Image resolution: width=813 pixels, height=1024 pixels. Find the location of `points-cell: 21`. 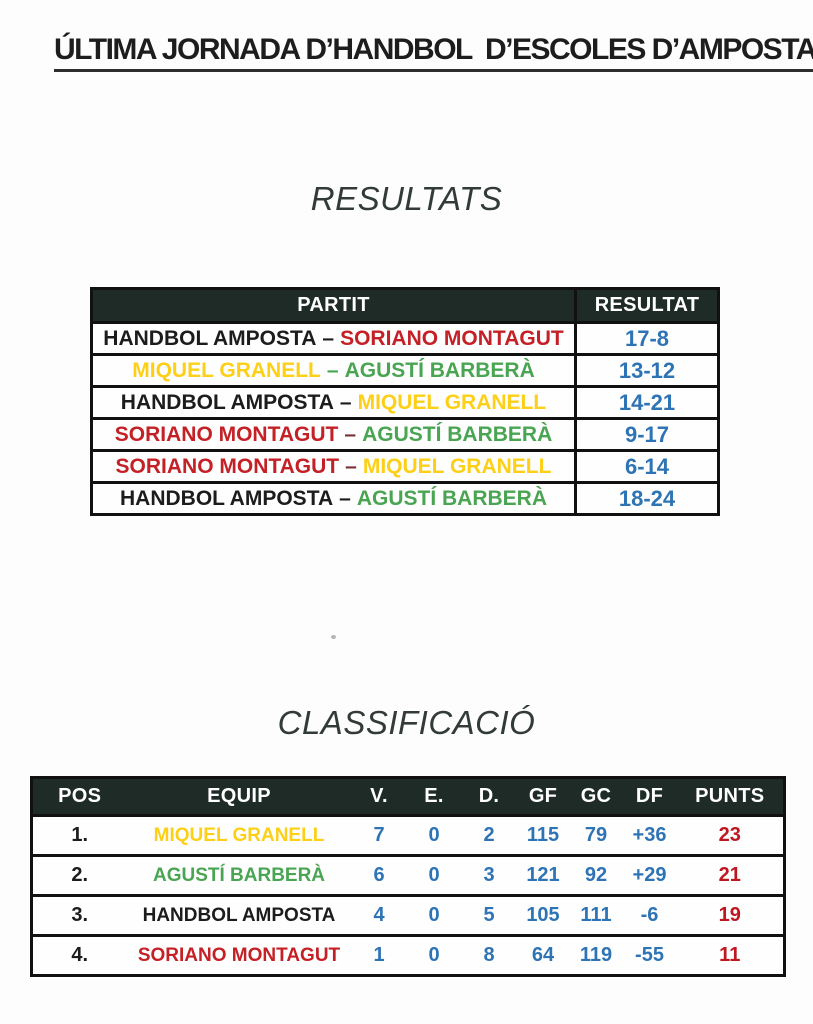

points-cell: 21 is located at coordinates (730, 875).